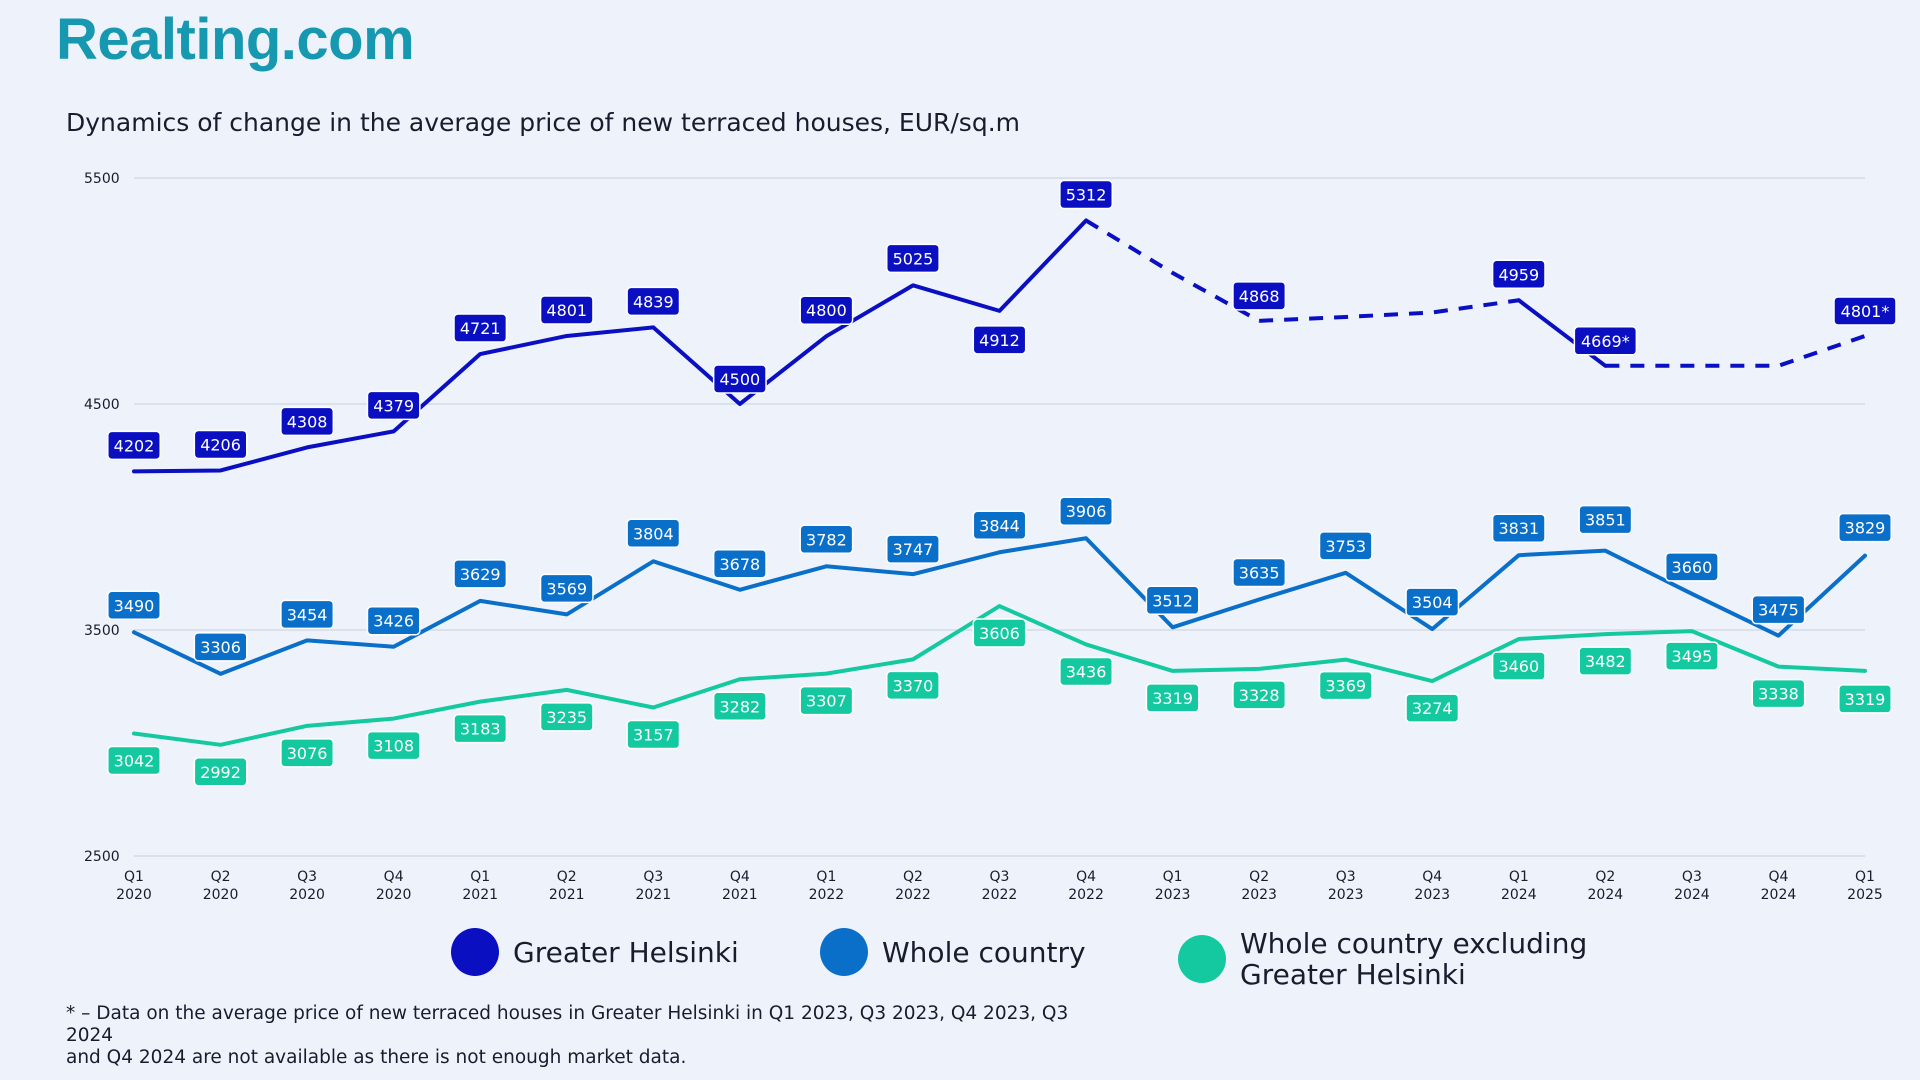 The image size is (1920, 1080). Describe the element at coordinates (1432, 708) in the screenshot. I see `data-label-text: 3274` at that location.